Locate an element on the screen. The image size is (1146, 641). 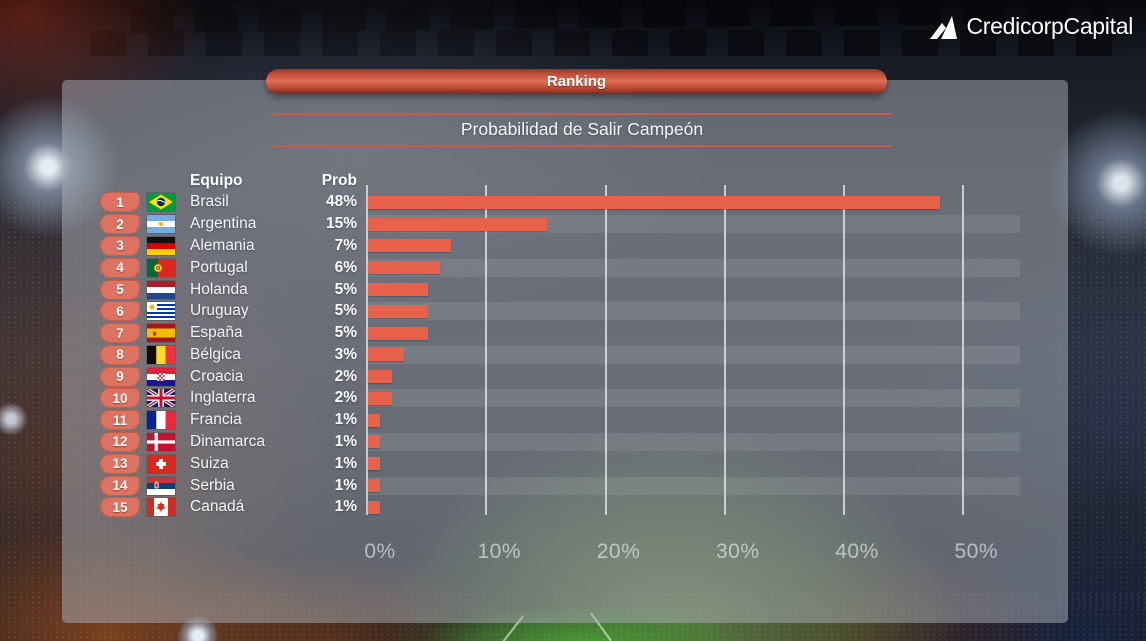
brand-name: CredicorpCapital is located at coordinates (1050, 26).